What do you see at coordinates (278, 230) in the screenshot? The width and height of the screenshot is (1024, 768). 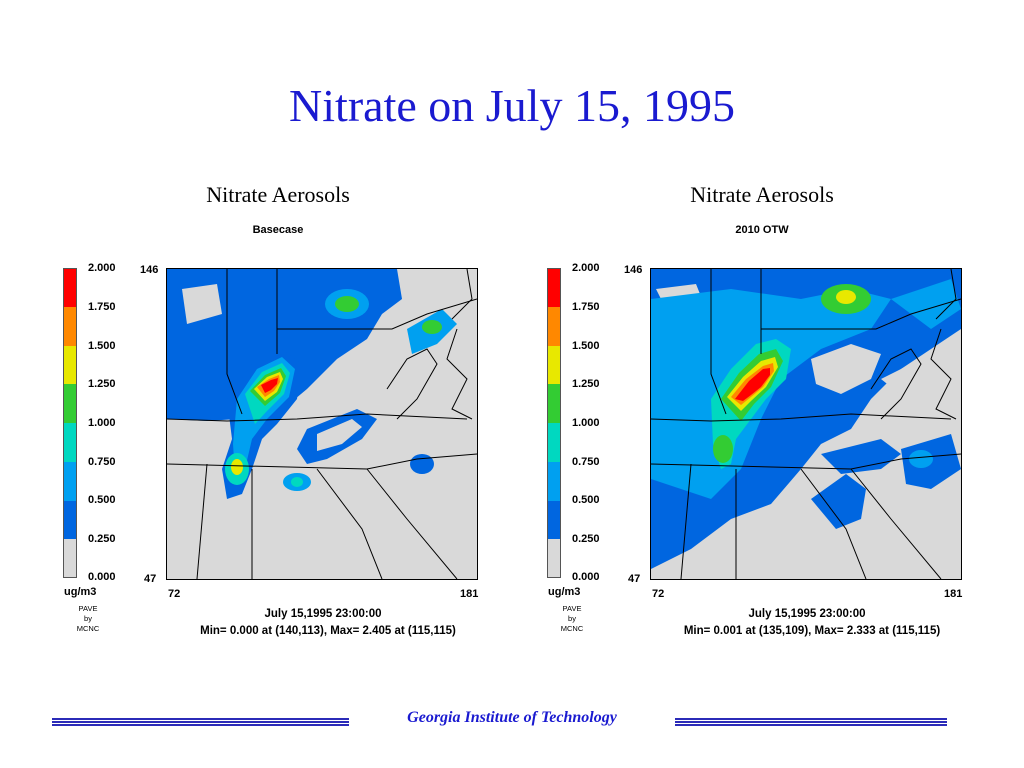 I see `panel-subtitle: Basecase` at bounding box center [278, 230].